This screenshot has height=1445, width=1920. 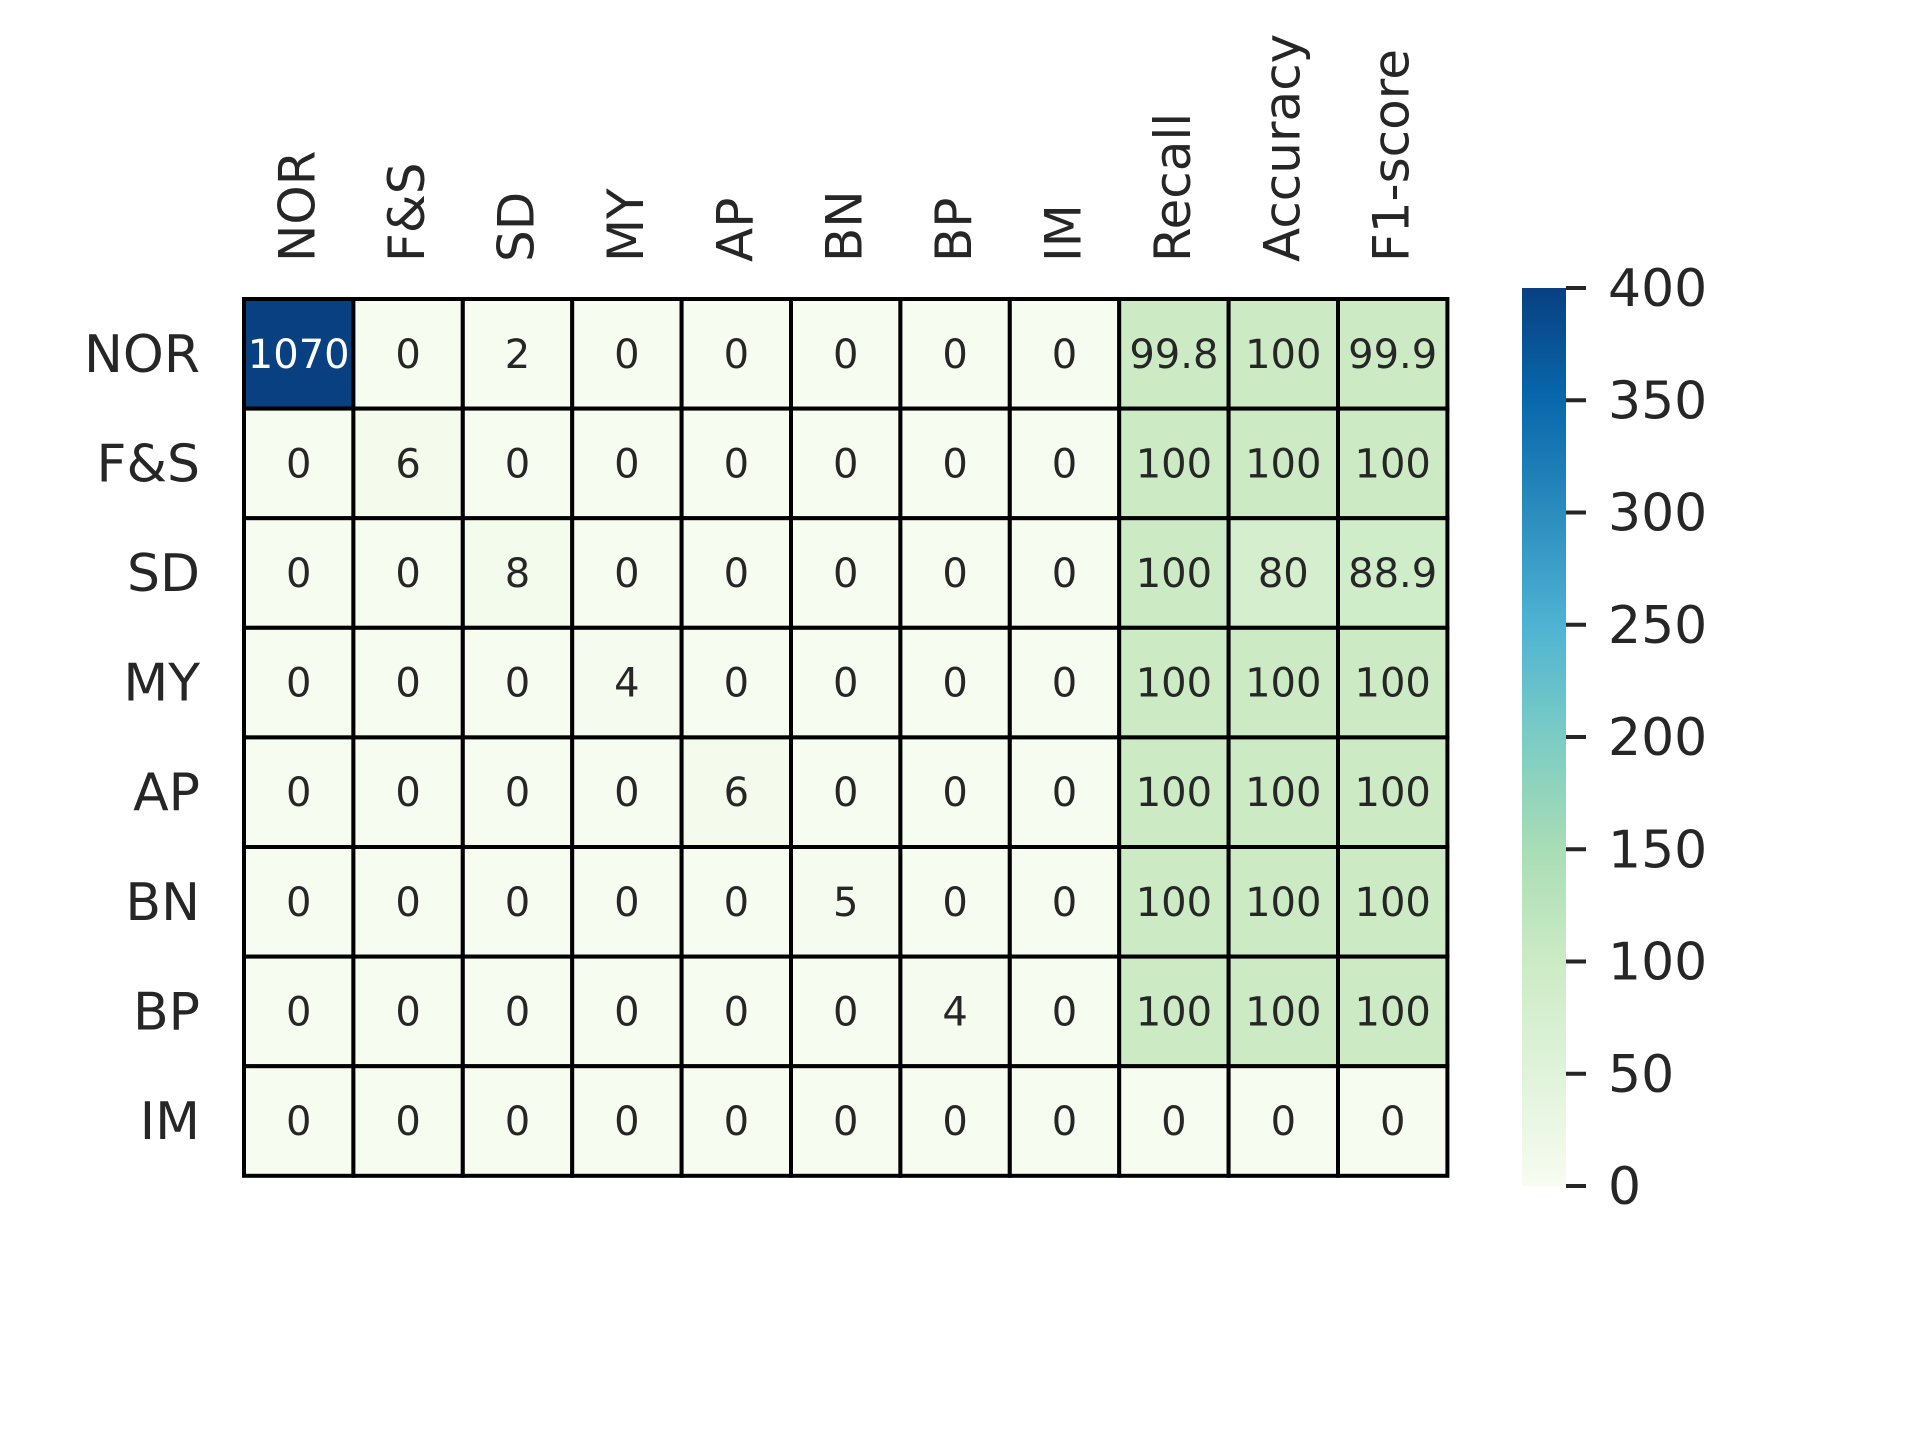 What do you see at coordinates (142, 355) in the screenshot?
I see `row-tick-label: NOR` at bounding box center [142, 355].